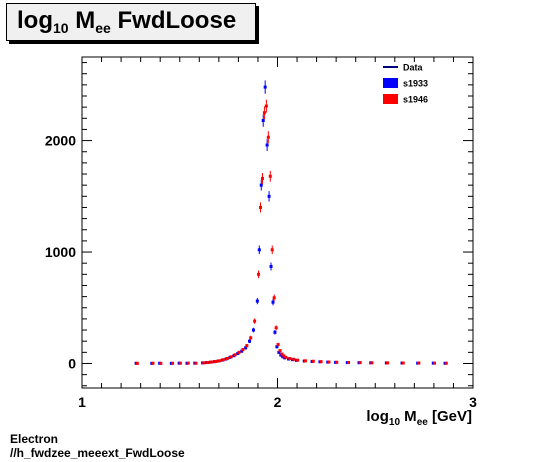 The height and width of the screenshot is (462, 546). I want to click on y-tick-label: 0, so click(72, 363).